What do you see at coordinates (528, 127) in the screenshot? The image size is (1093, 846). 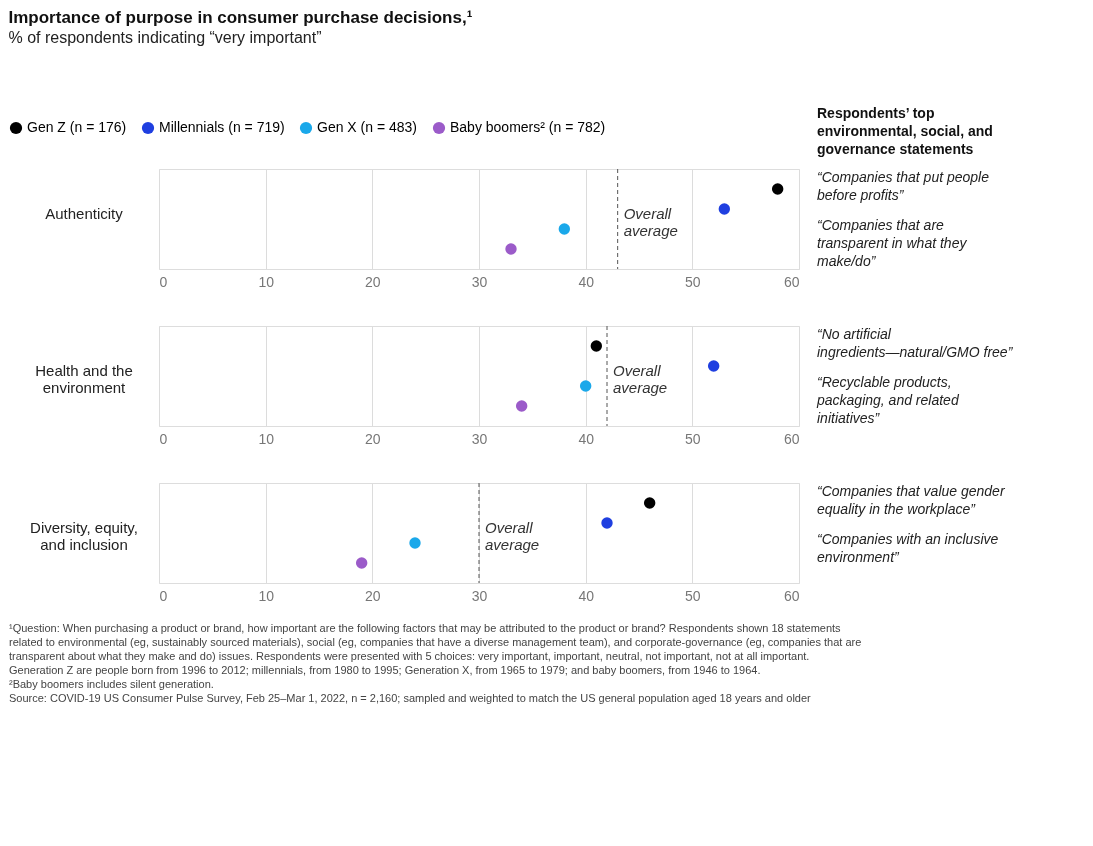 I see `legend-label: Baby boomers² (n = 782)` at bounding box center [528, 127].